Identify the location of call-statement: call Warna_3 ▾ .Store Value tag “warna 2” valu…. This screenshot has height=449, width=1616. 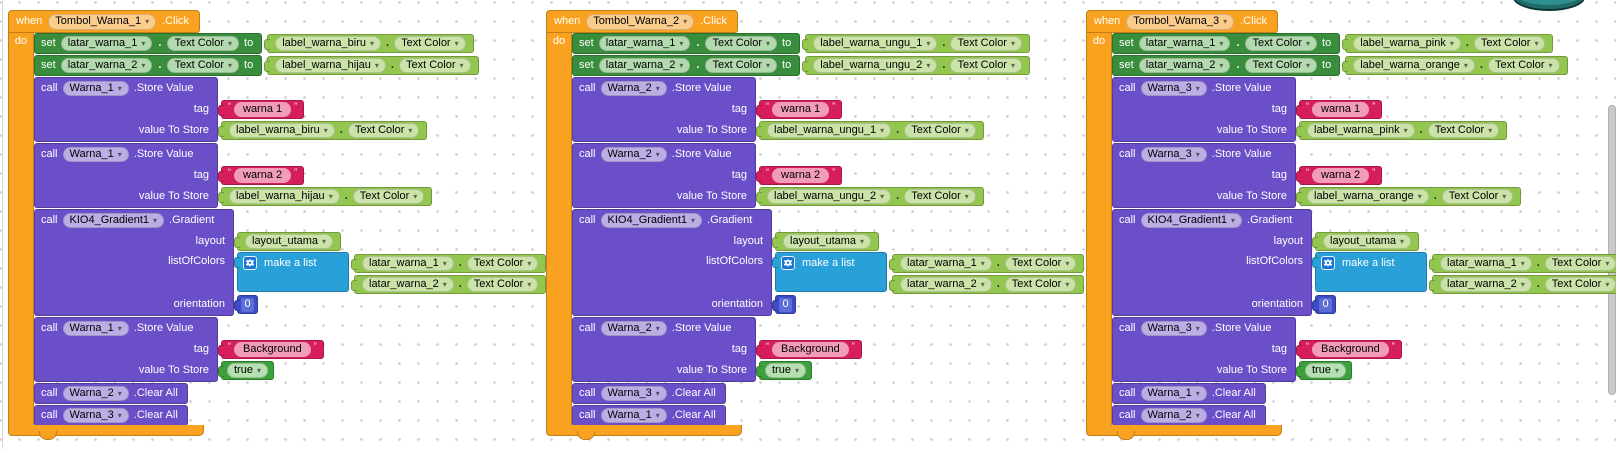
(1317, 175).